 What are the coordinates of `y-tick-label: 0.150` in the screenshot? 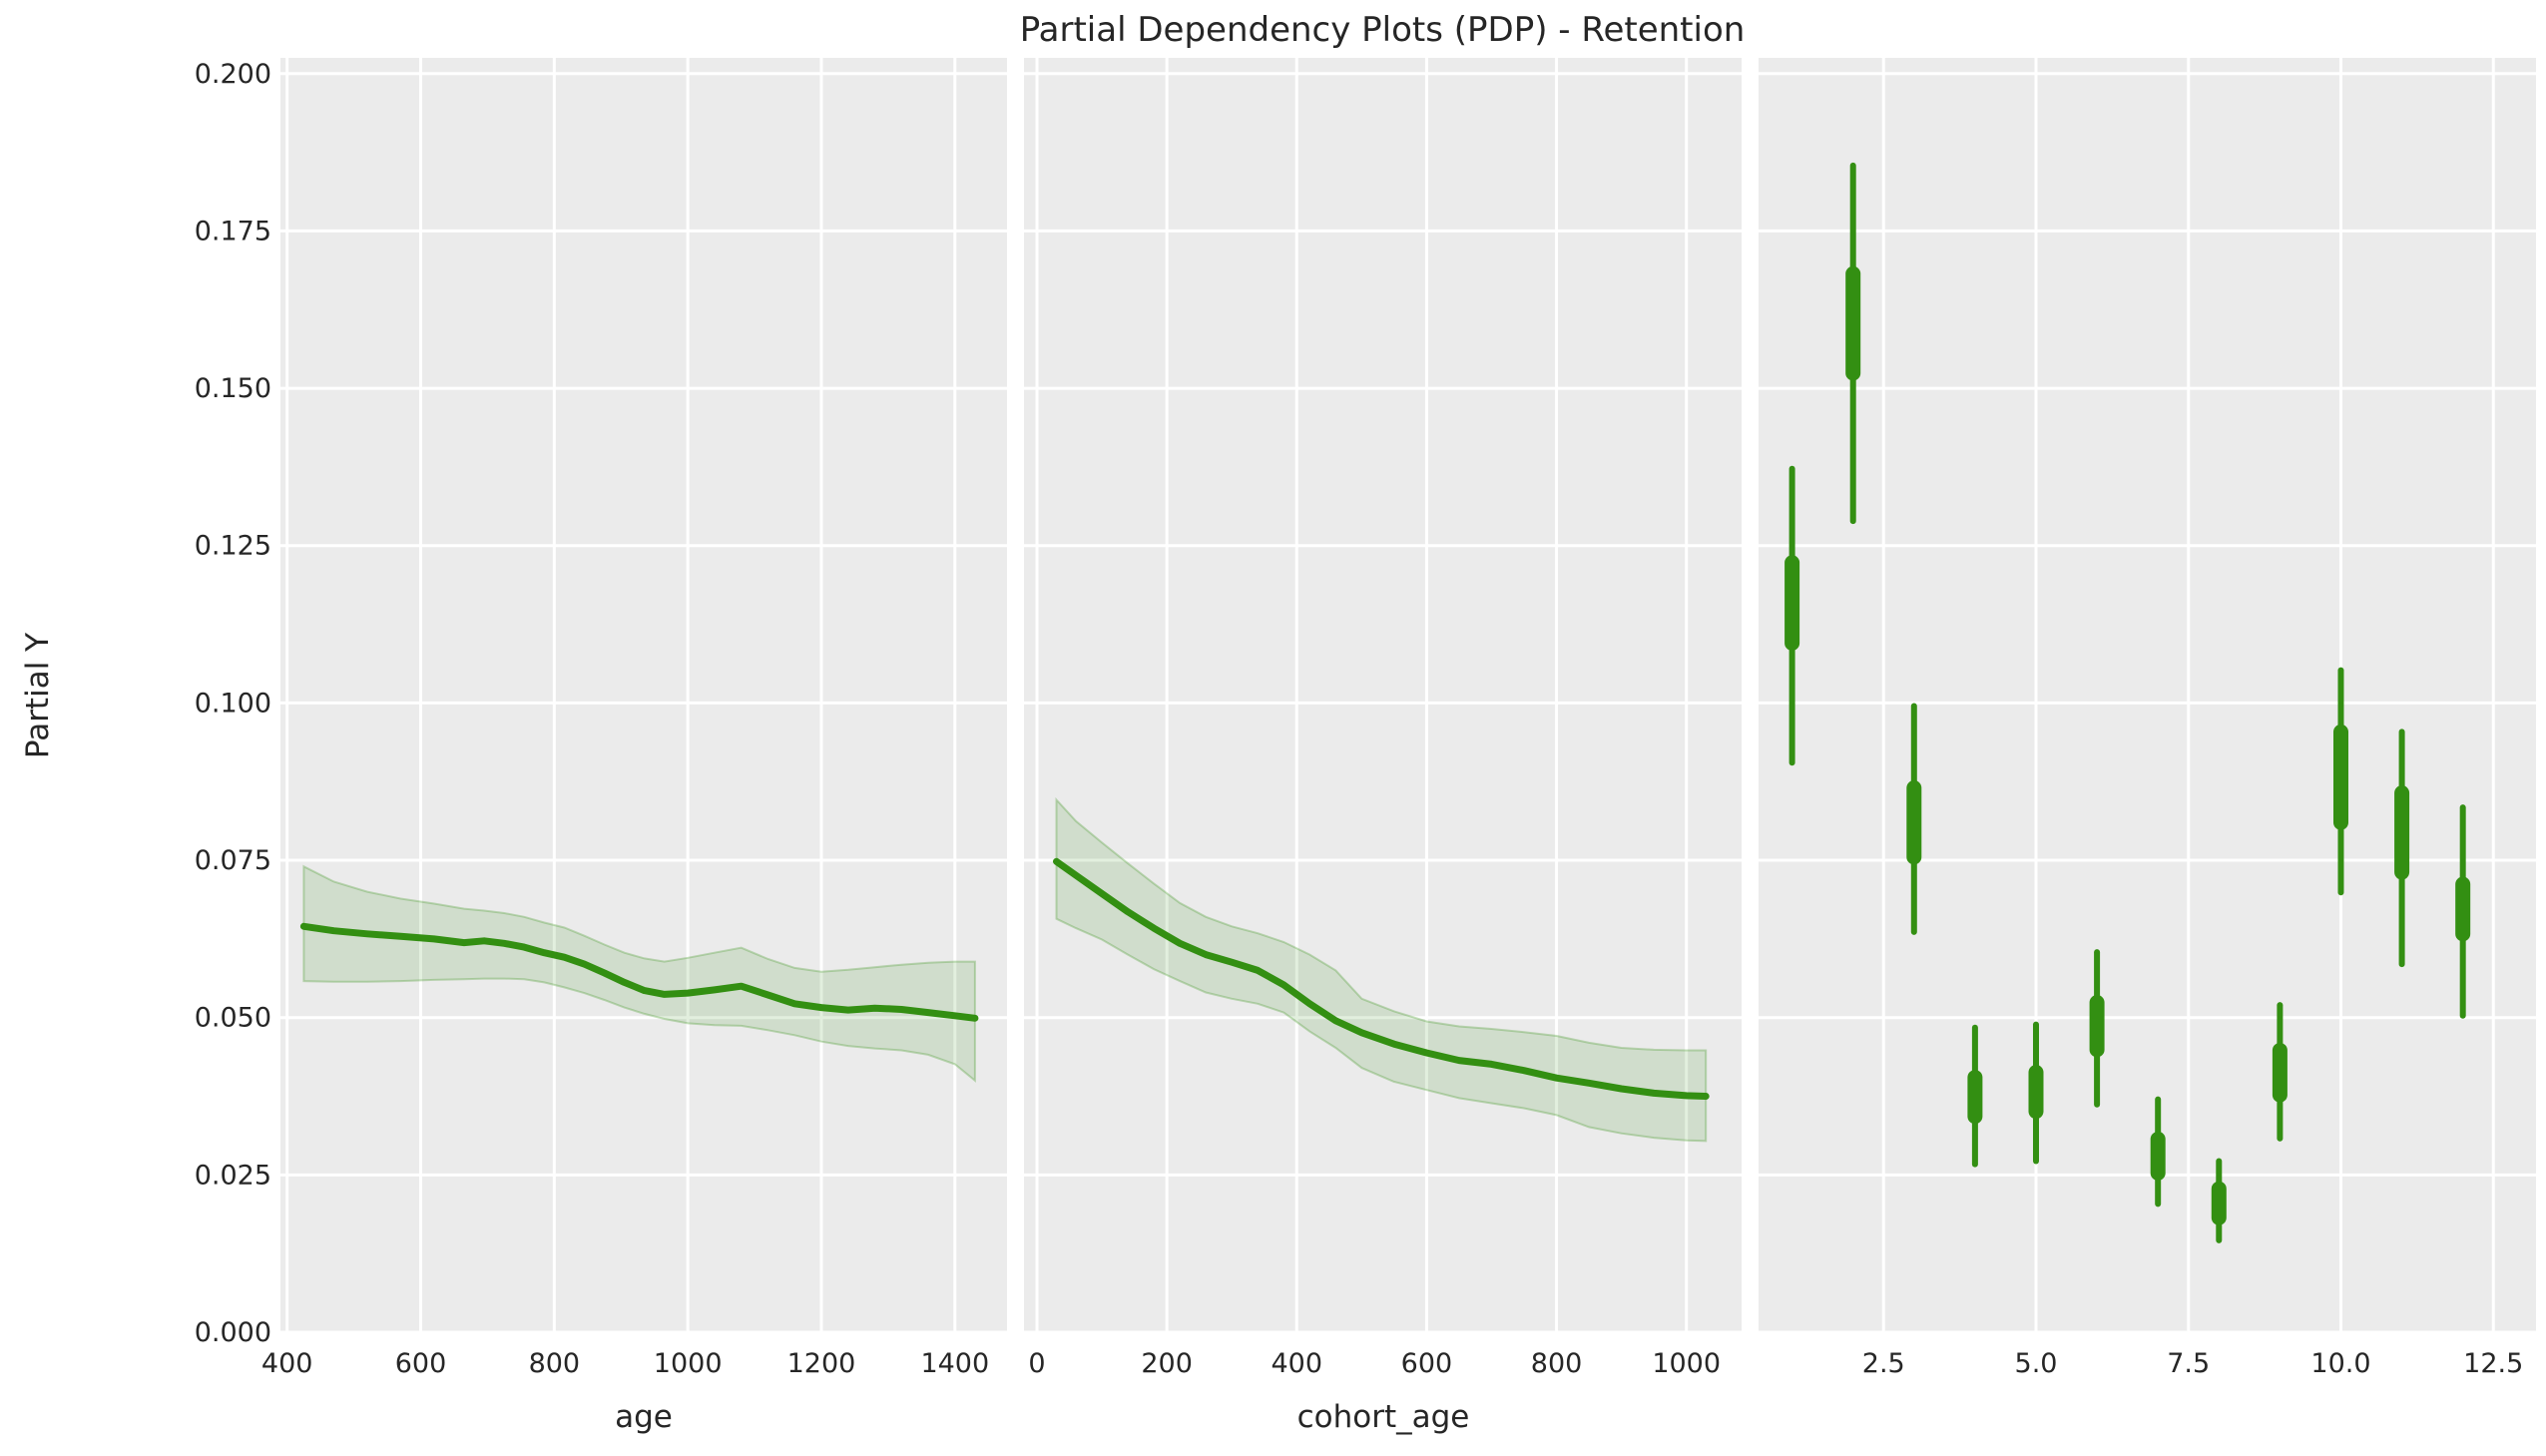 It's located at (233, 388).